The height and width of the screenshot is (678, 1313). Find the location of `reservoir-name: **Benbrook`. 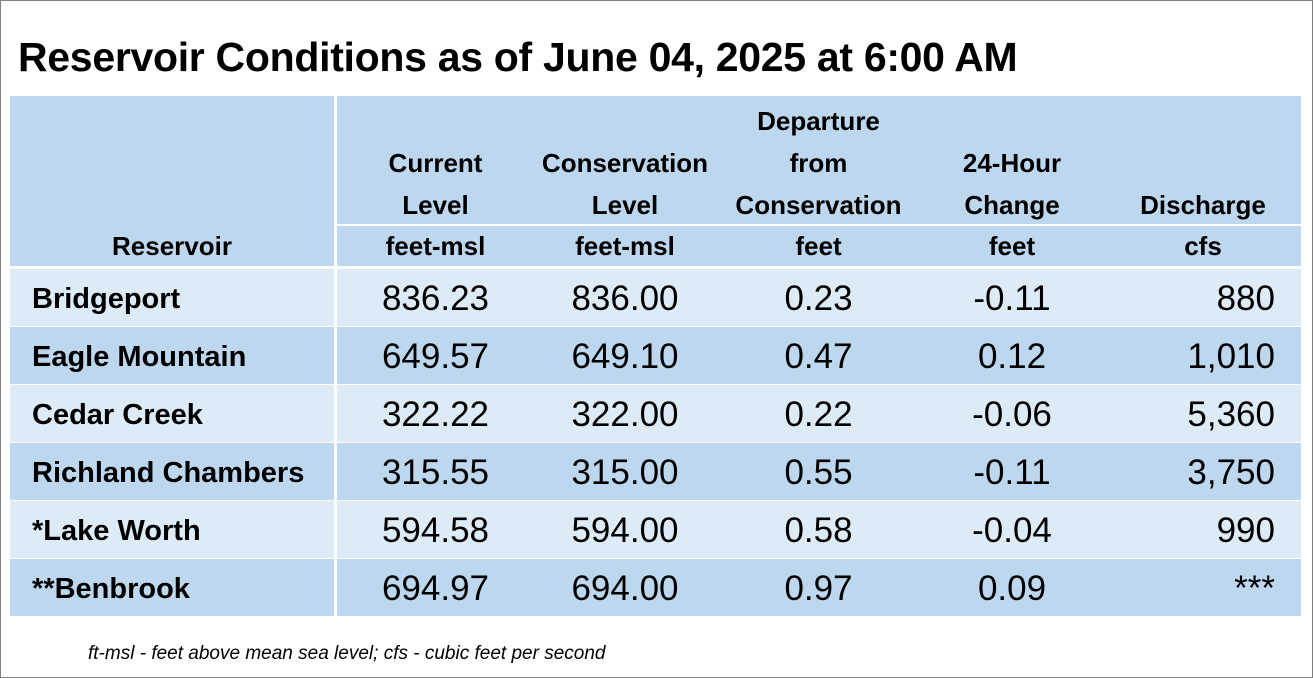

reservoir-name: **Benbrook is located at coordinates (111, 589).